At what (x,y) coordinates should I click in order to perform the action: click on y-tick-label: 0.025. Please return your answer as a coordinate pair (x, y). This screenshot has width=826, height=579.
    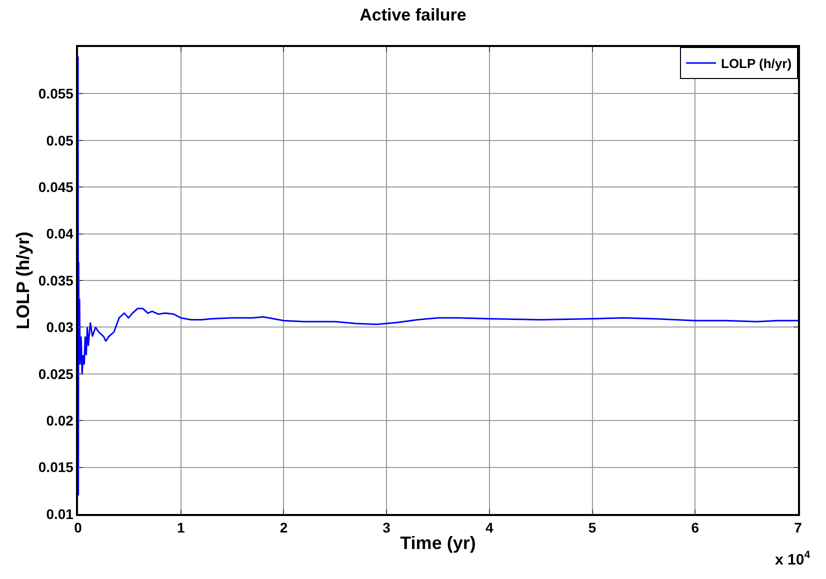
    Looking at the image, I should click on (56, 374).